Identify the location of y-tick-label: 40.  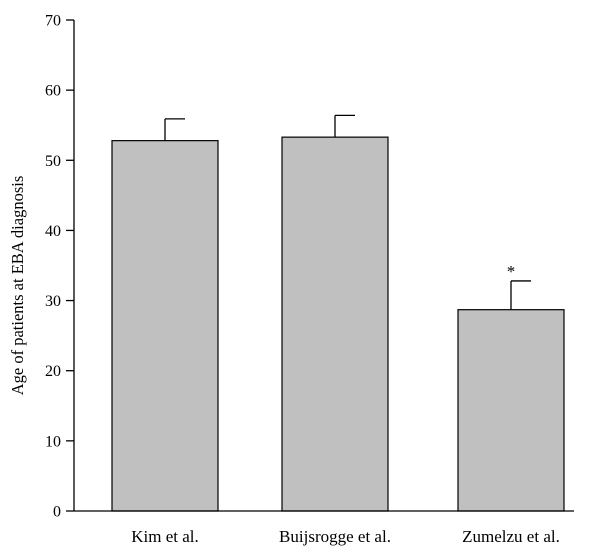
(53, 231).